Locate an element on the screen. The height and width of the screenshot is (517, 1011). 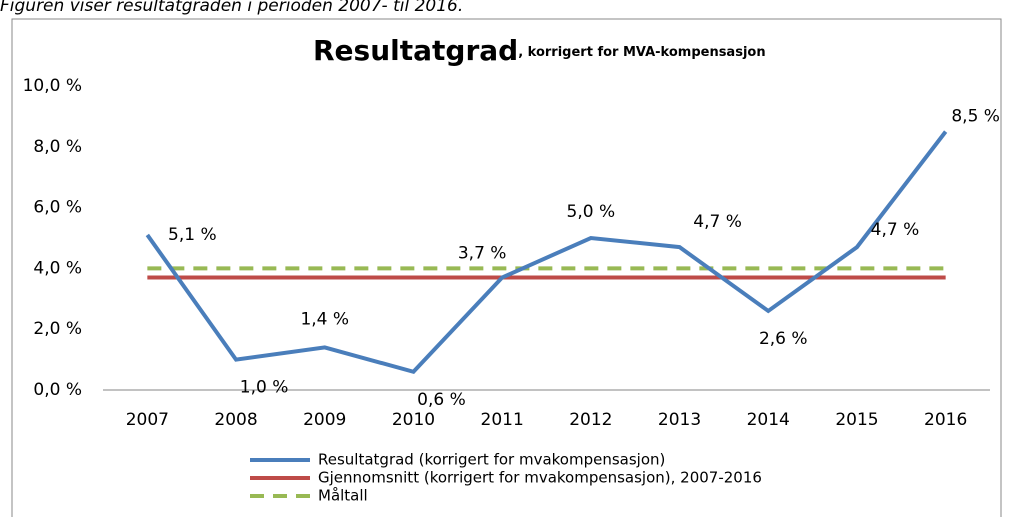
x-tick-label: 2012 is located at coordinates (590, 420).